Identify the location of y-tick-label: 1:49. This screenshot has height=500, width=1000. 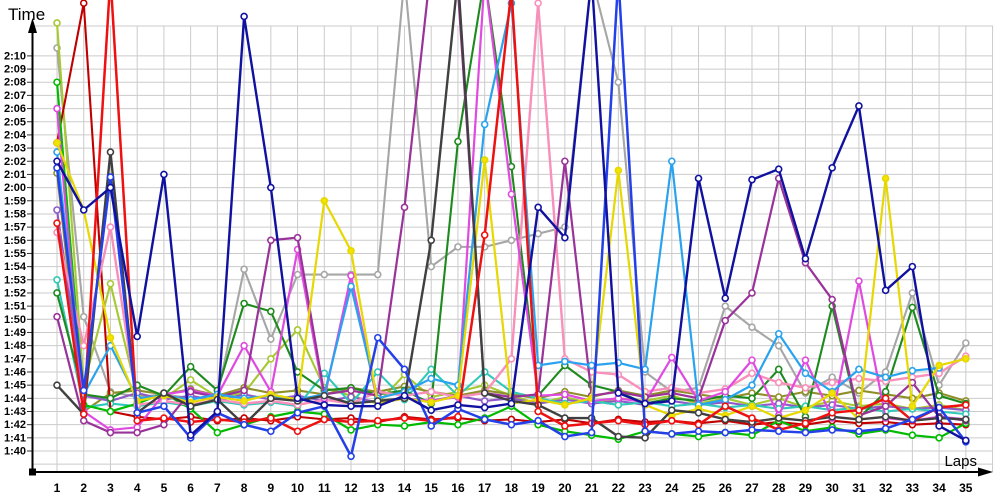
(15, 333).